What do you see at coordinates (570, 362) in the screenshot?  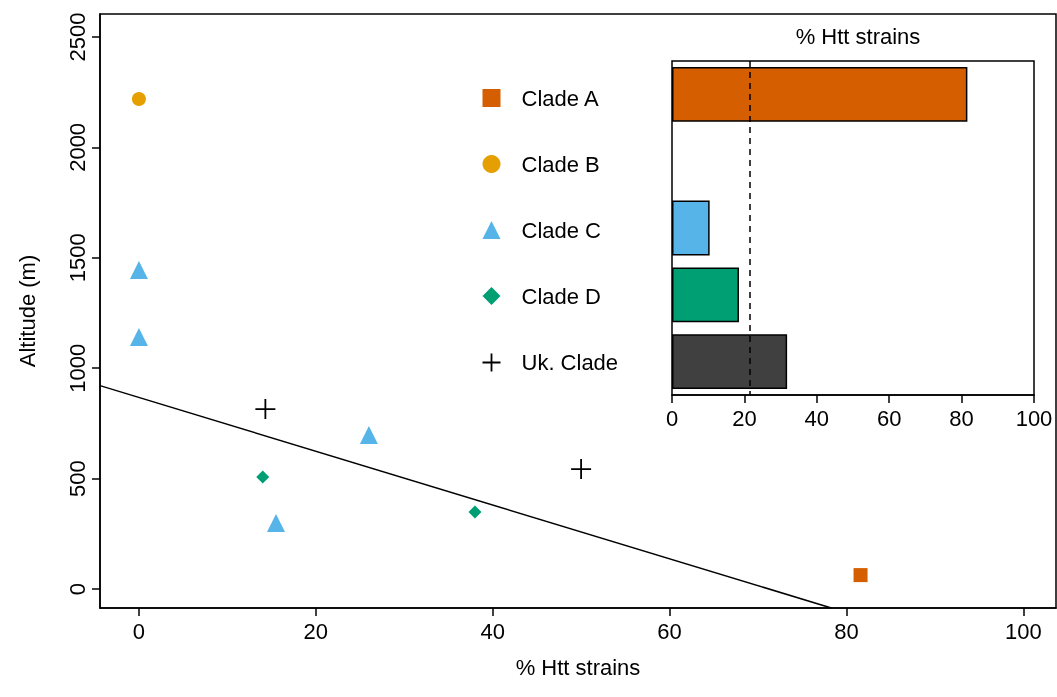 I see `legend-label: Uk. Clade` at bounding box center [570, 362].